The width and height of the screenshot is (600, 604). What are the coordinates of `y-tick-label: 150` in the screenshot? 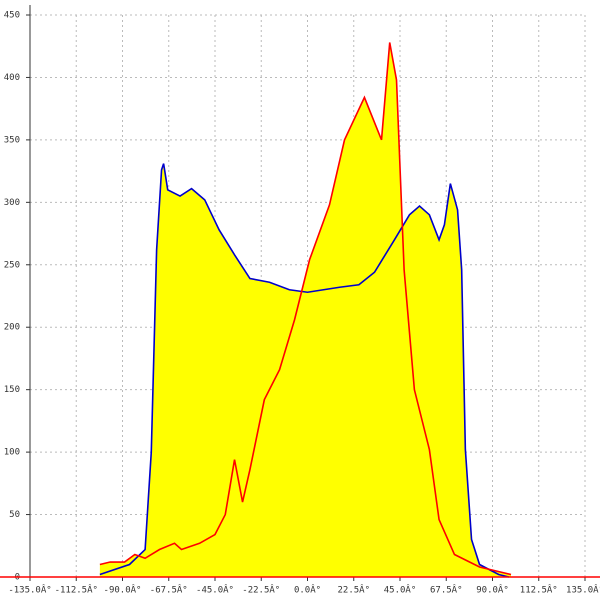 It's located at (12, 390).